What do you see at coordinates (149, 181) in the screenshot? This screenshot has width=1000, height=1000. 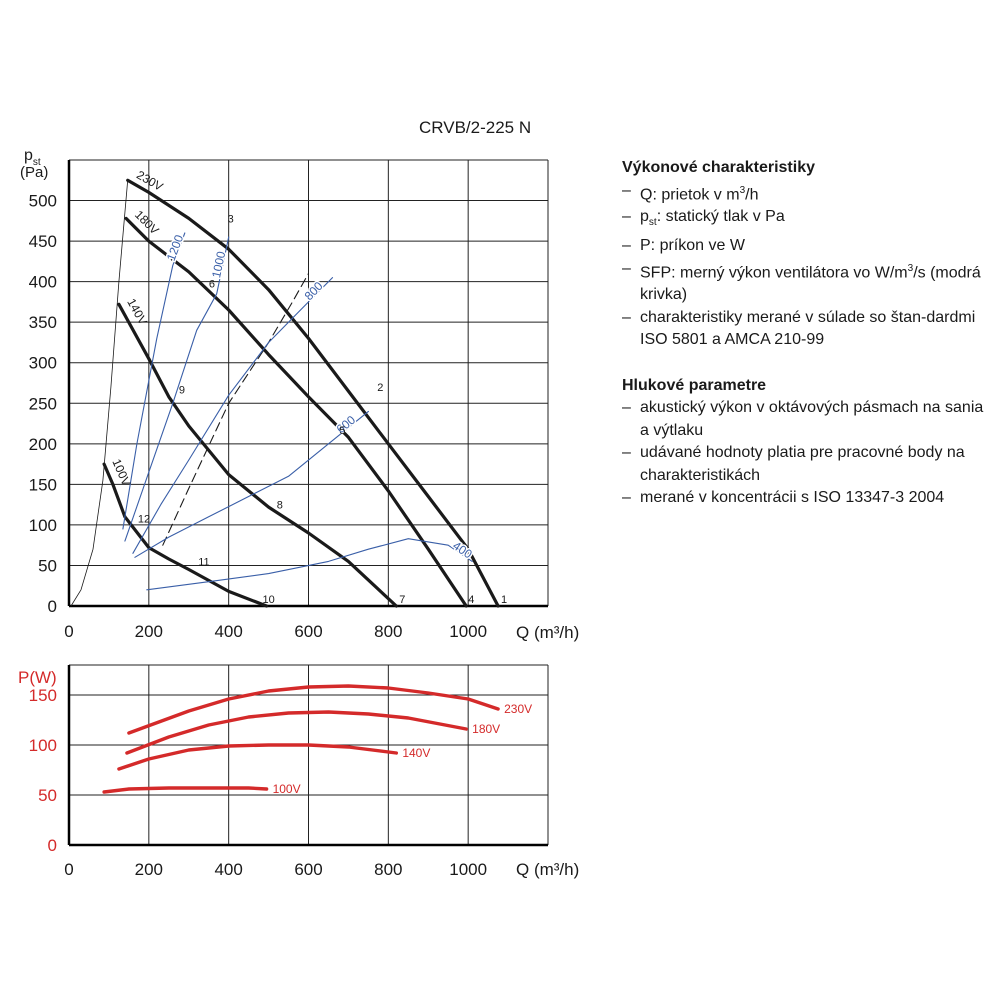 I see `voltage-label: 230V` at bounding box center [149, 181].